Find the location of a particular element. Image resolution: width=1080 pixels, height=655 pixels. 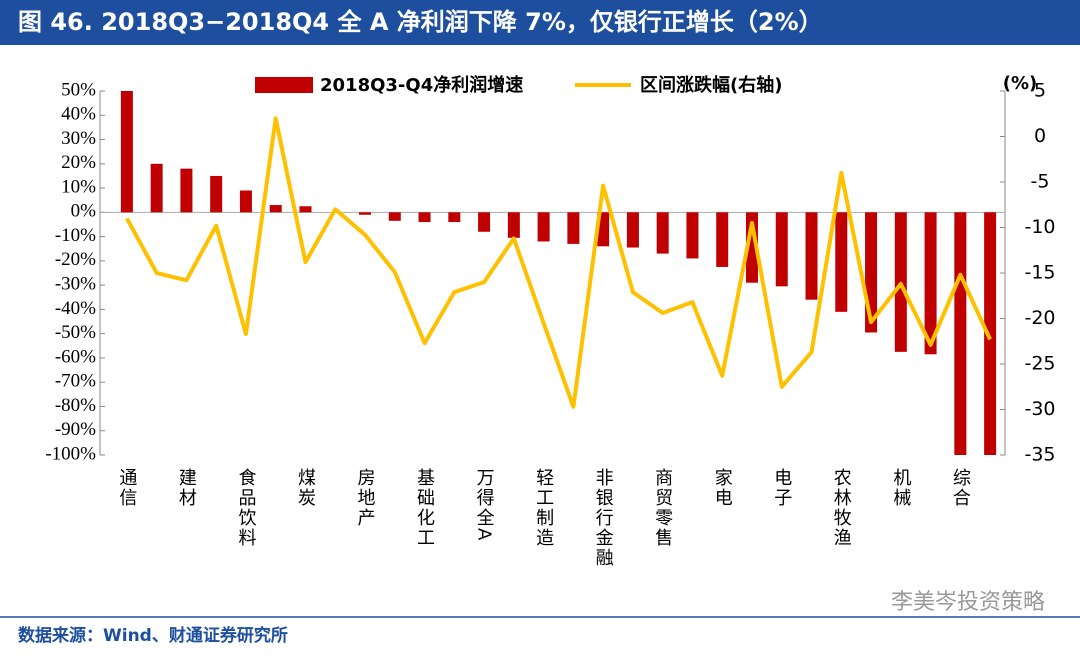

y2-unit: (%) is located at coordinates (1020, 83).